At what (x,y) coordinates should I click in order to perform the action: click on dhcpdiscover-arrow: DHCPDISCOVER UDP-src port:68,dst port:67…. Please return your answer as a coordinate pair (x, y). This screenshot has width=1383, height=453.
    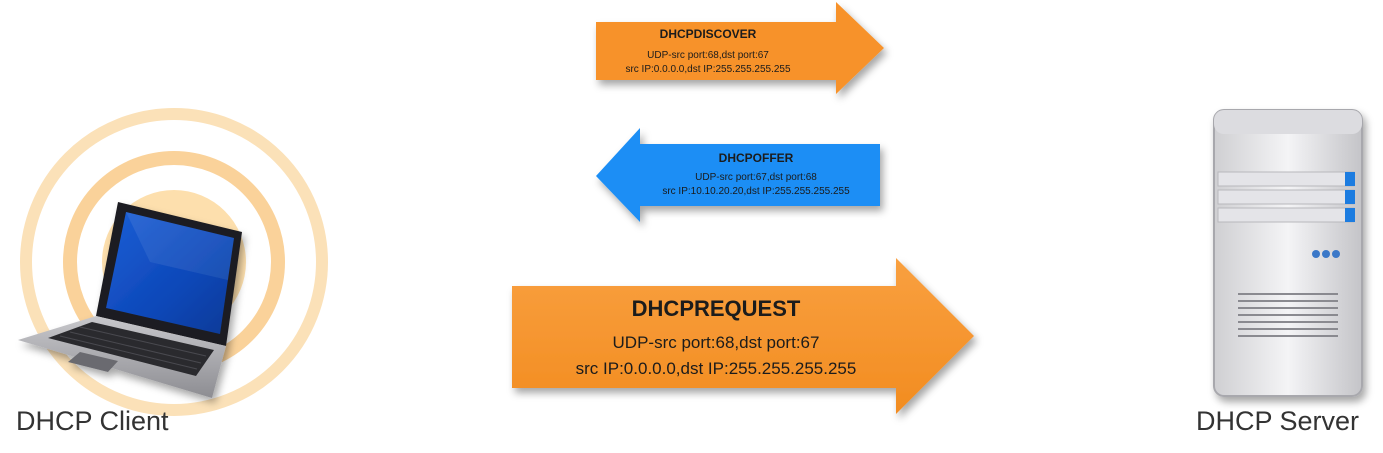
    Looking at the image, I should click on (740, 48).